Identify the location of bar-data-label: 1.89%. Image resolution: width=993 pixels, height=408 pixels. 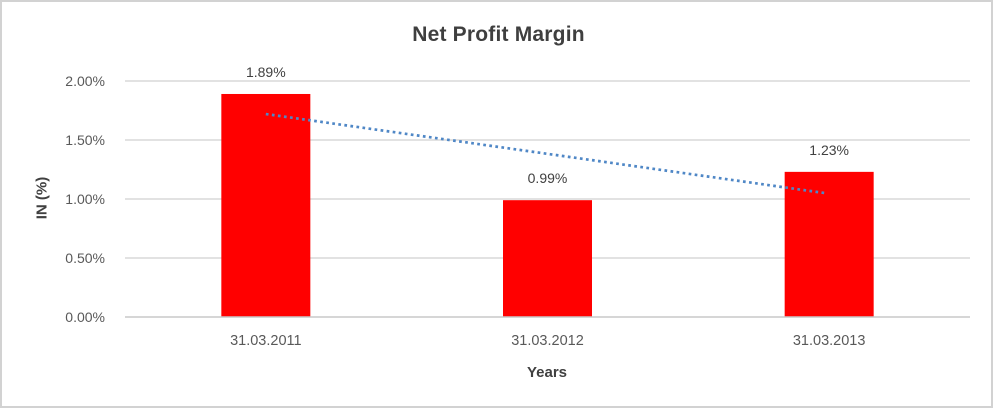
(265, 71).